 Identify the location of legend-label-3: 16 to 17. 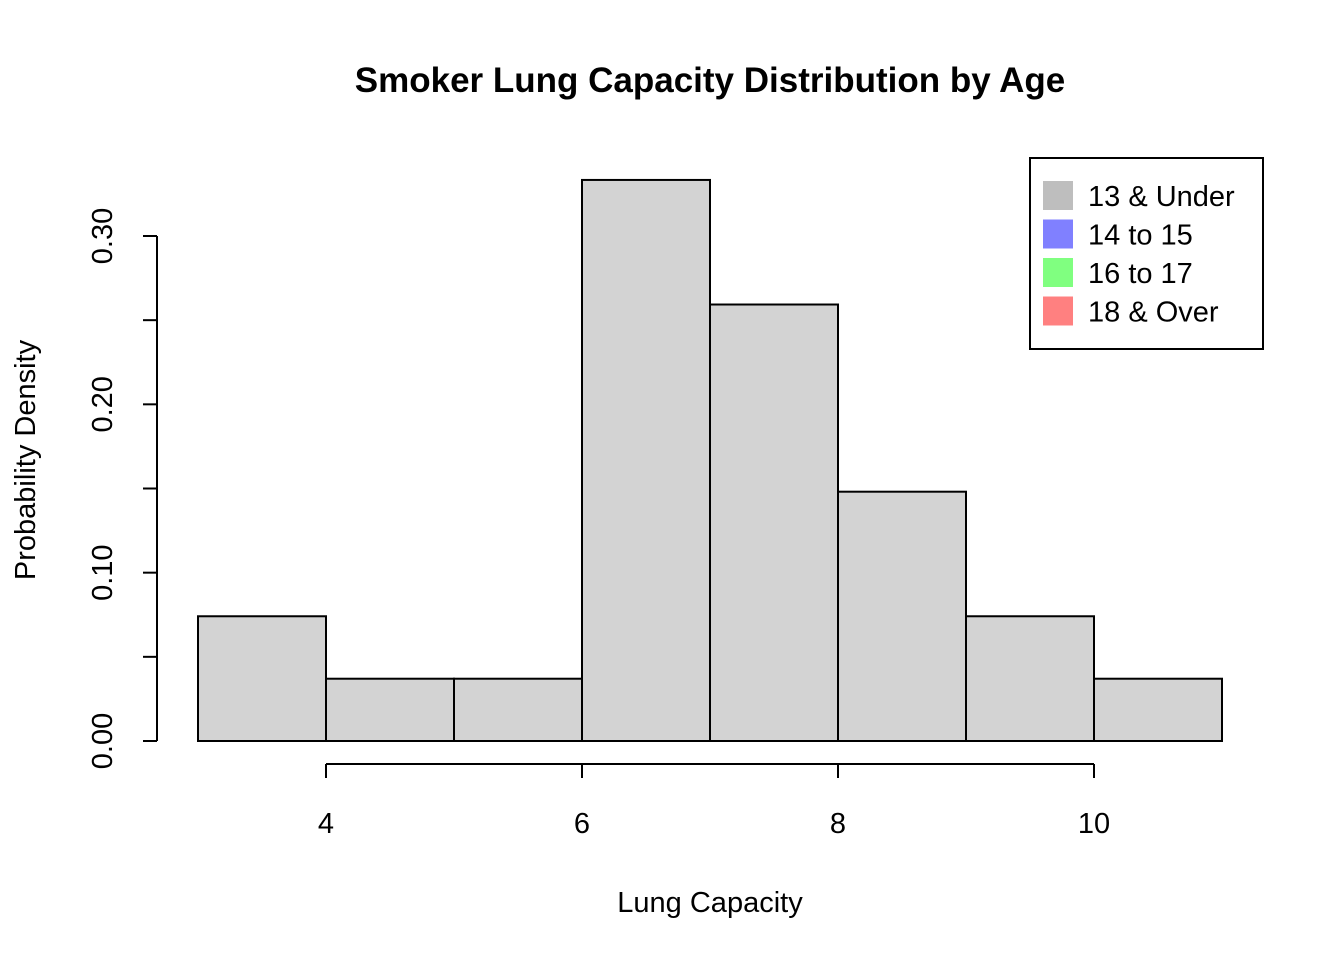
(1140, 274).